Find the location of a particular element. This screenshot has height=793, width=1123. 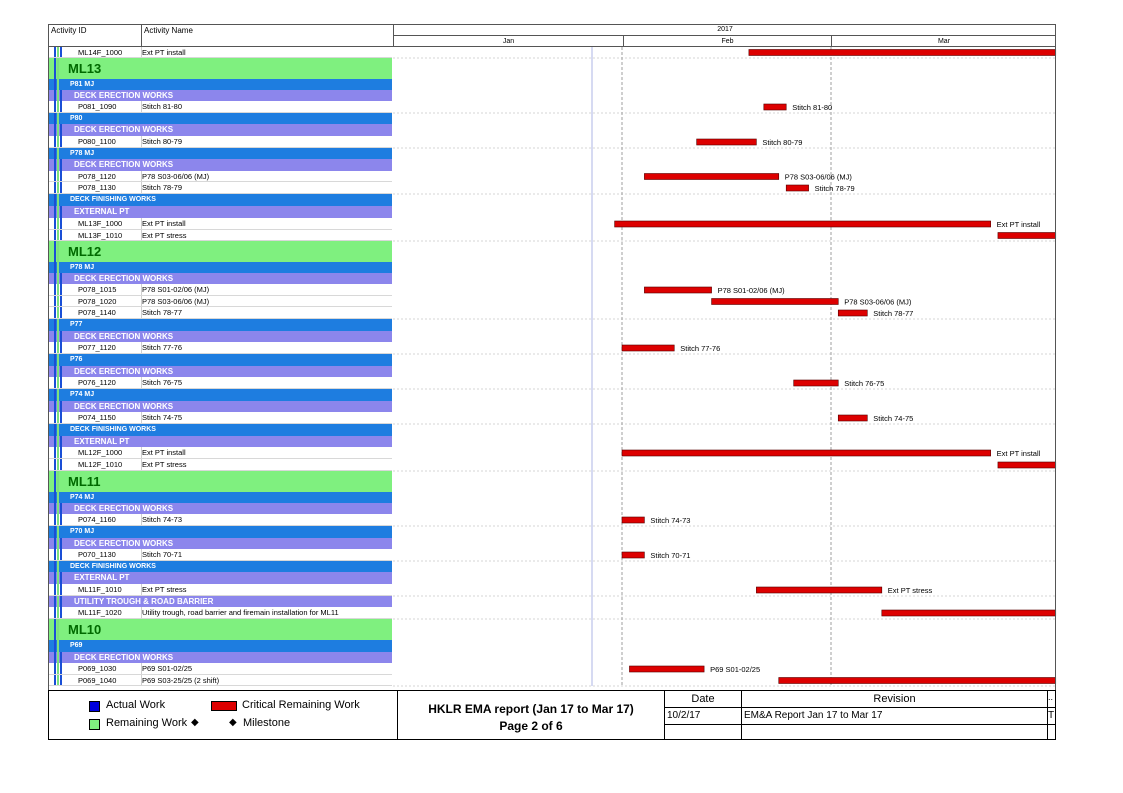

wbs-project-row: ML13 is located at coordinates (220, 68).